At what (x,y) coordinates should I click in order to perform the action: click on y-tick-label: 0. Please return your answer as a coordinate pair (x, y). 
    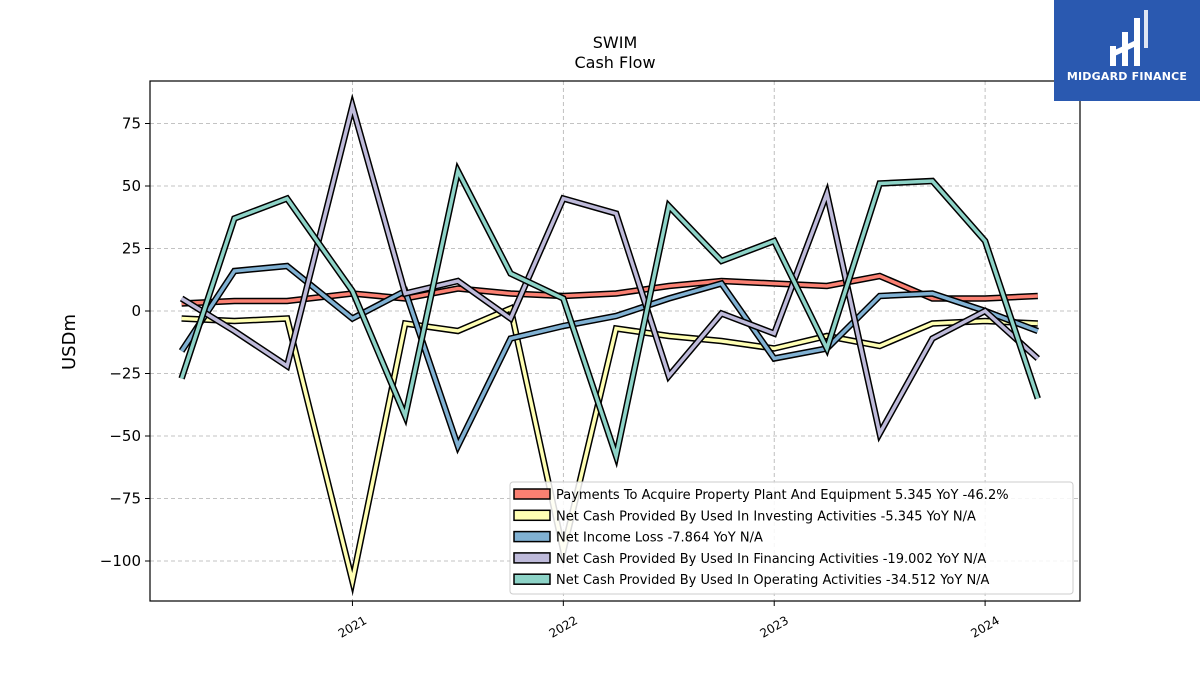
    Looking at the image, I should click on (136, 311).